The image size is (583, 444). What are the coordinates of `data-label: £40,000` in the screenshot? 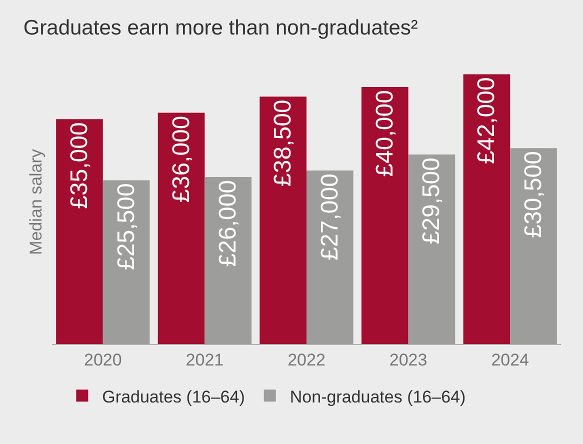 It's located at (384, 133).